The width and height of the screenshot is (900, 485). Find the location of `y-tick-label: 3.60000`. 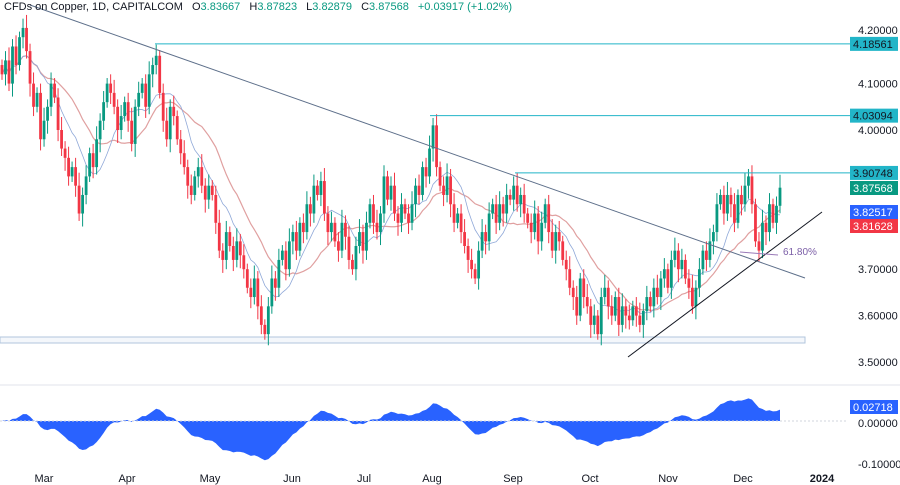

y-tick-label: 3.60000 is located at coordinates (878, 317).